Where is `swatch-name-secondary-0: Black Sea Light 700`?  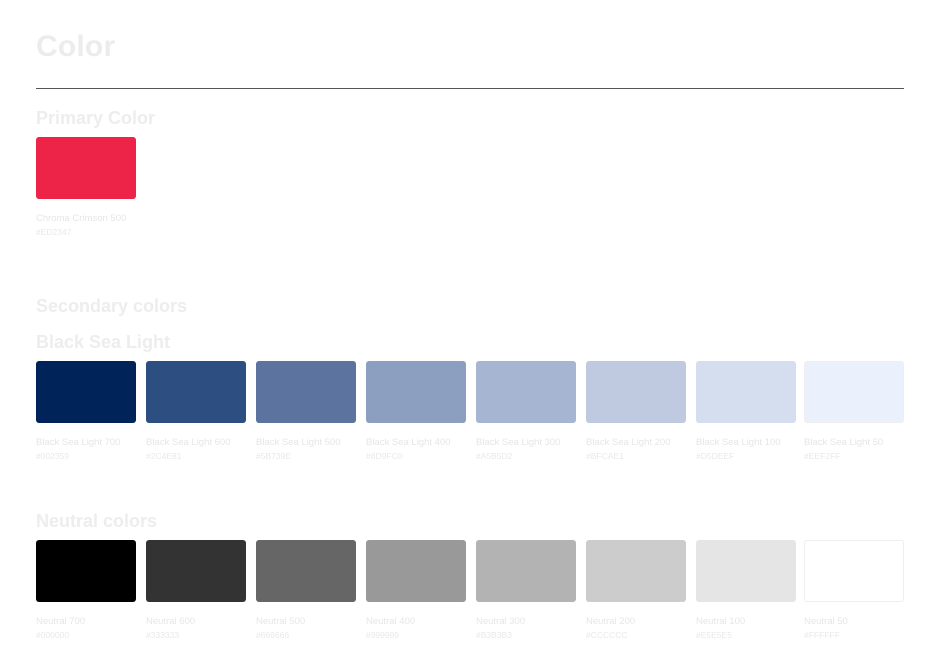
swatch-name-secondary-0: Black Sea Light 700 is located at coordinates (78, 442).